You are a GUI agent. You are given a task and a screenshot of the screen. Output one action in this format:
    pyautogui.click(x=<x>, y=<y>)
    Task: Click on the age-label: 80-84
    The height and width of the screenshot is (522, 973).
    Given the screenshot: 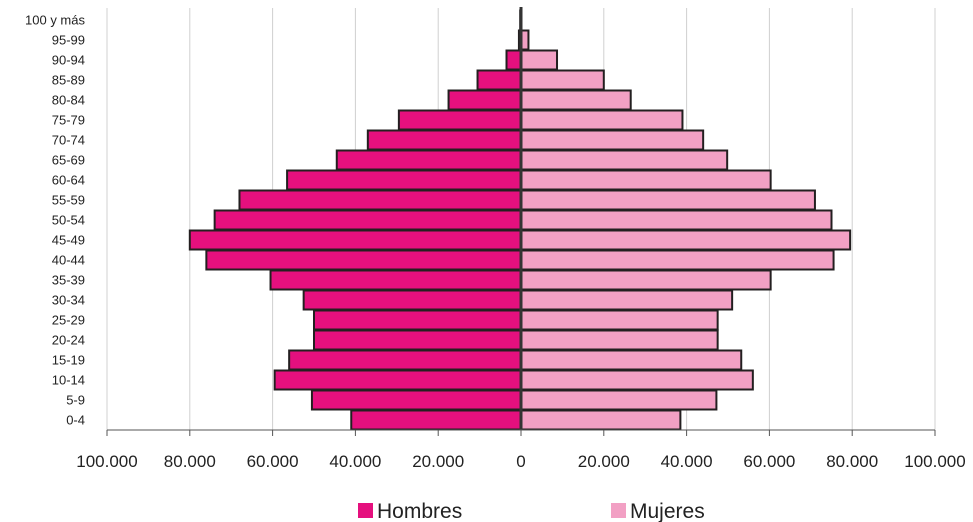 What is the action you would take?
    pyautogui.click(x=68, y=100)
    